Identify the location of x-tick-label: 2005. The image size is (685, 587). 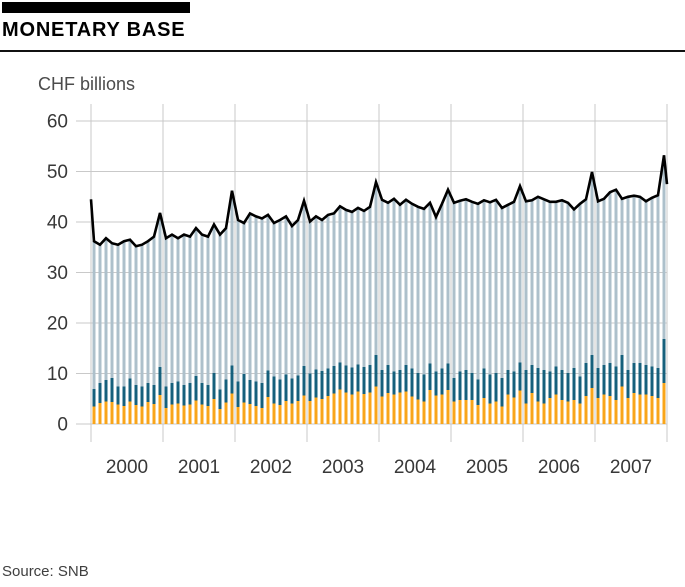
(487, 467).